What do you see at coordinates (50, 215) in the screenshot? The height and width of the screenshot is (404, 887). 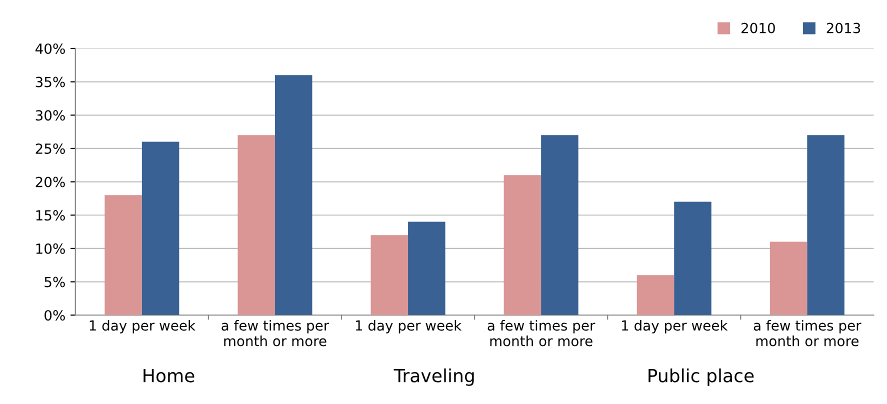 I see `y-tick-label: 15%` at bounding box center [50, 215].